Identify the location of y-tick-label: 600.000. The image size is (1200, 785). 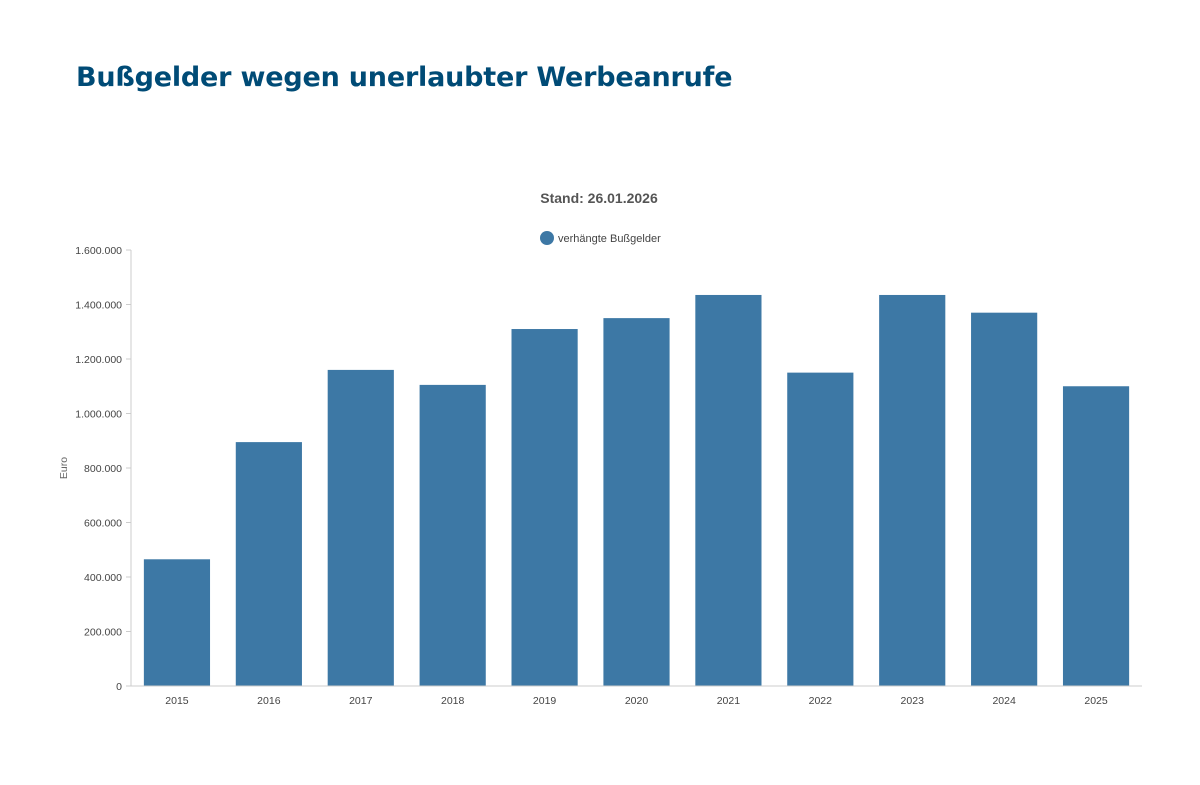
(103, 524).